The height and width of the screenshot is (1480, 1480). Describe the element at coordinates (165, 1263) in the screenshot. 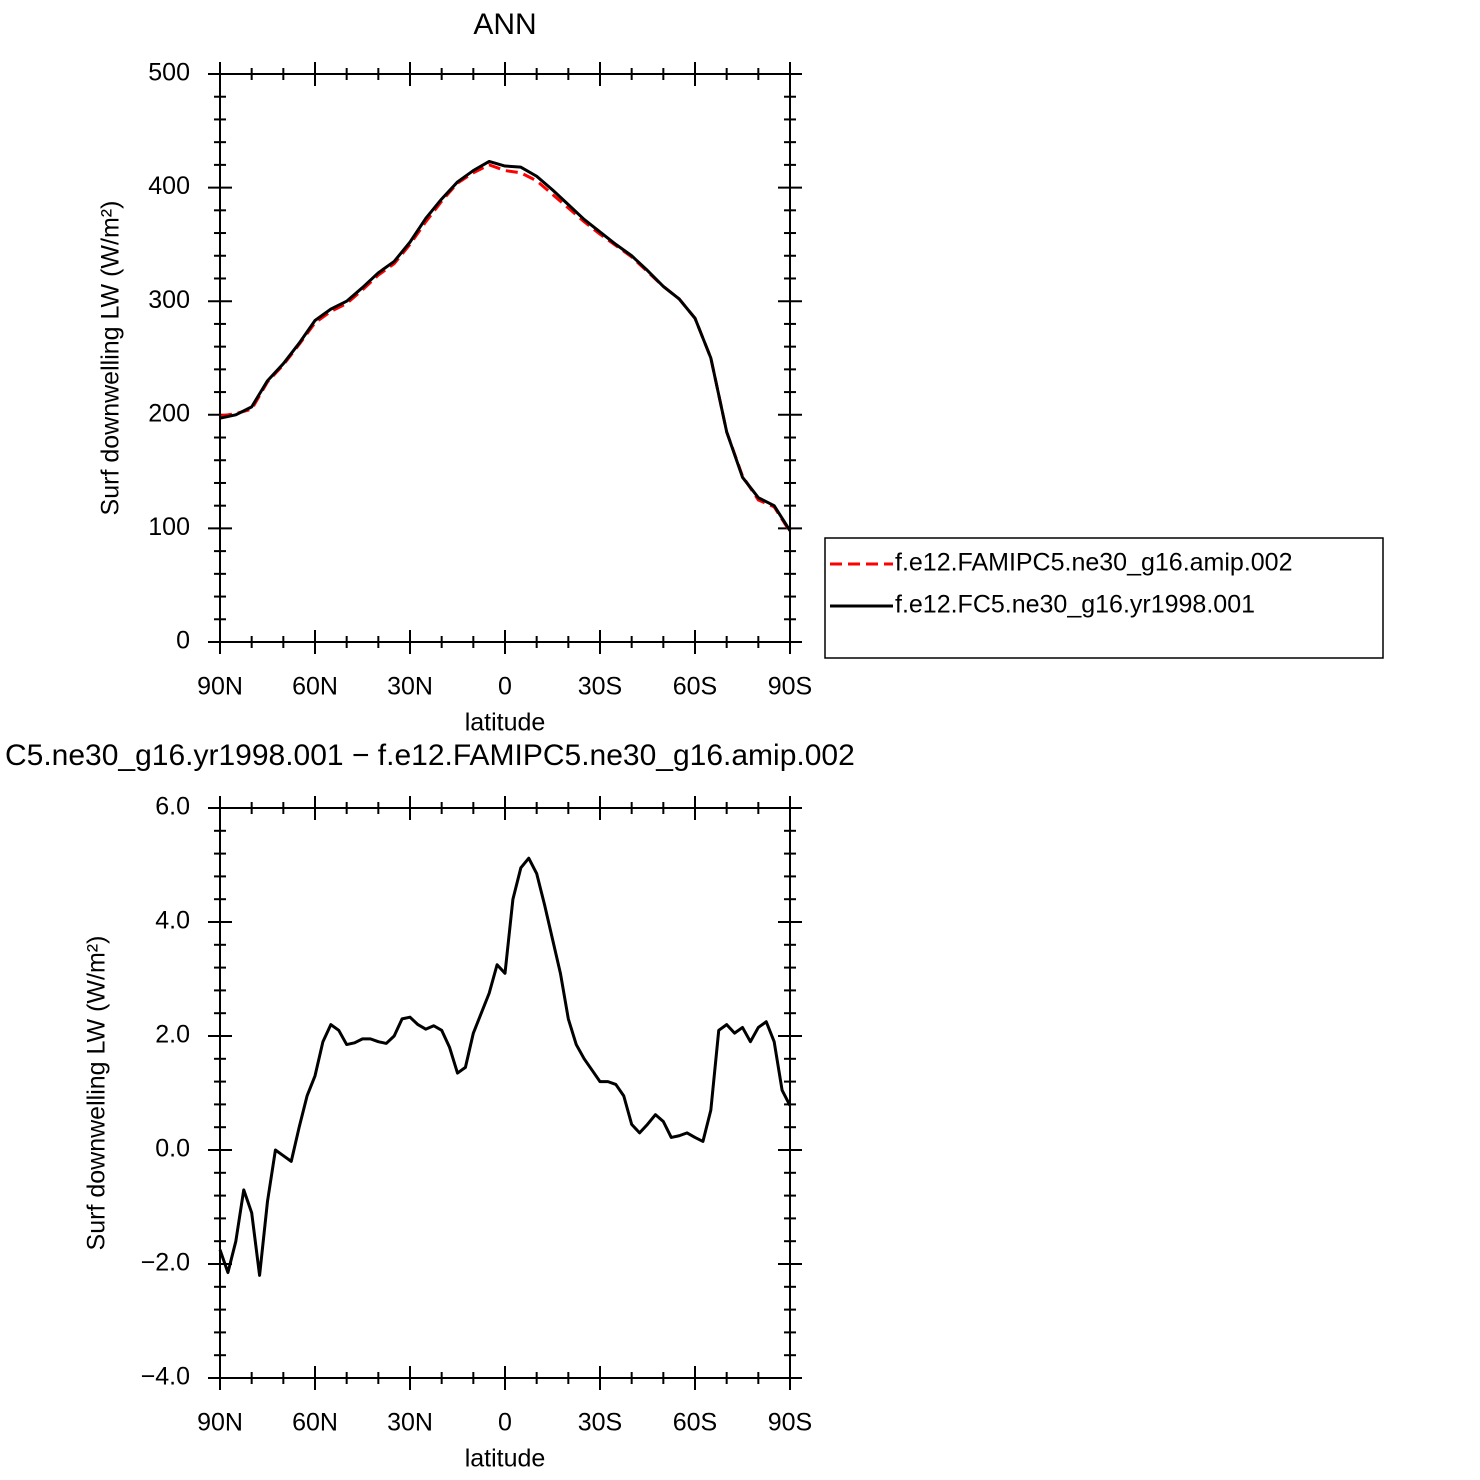

I see `y-tick-label: −2.0` at that location.